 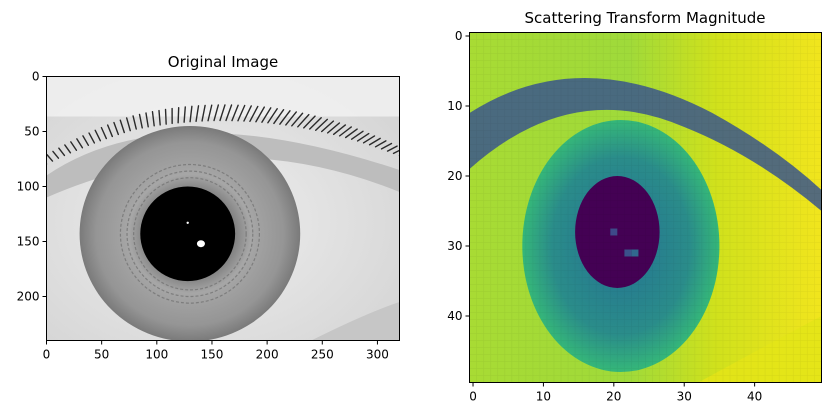 I want to click on x-tick-label: 250, so click(x=322, y=355).